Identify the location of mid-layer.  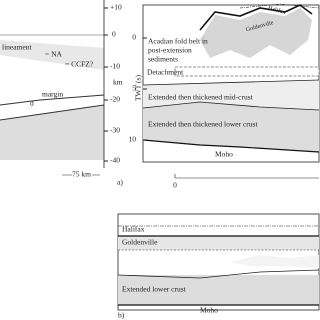
(274, 261).